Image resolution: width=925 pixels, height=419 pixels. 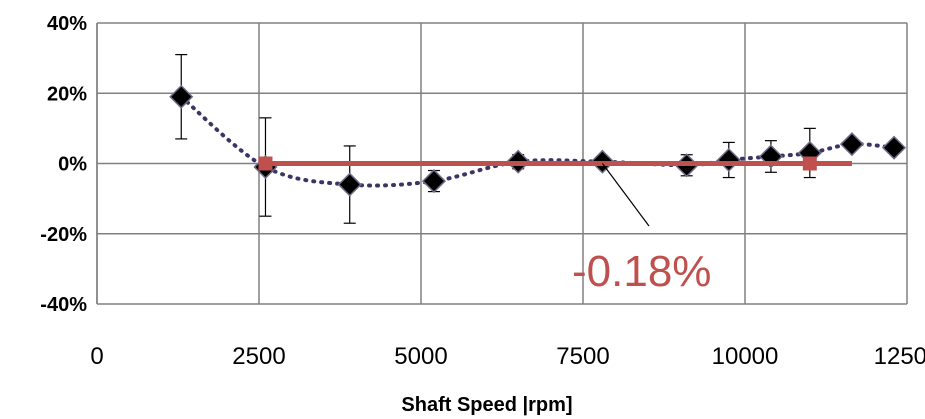 I want to click on y-axis-ticks: 40% 20% 0% -20% -40%, so click(x=63, y=164).